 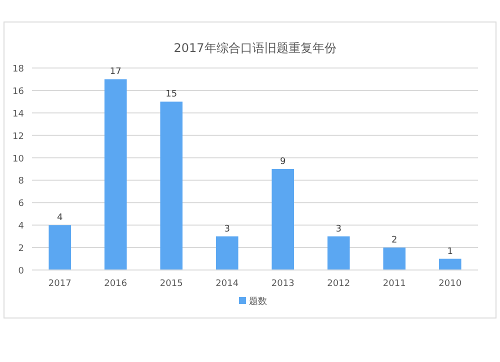 What do you see at coordinates (258, 301) in the screenshot?
I see `legend-label: 题数` at bounding box center [258, 301].